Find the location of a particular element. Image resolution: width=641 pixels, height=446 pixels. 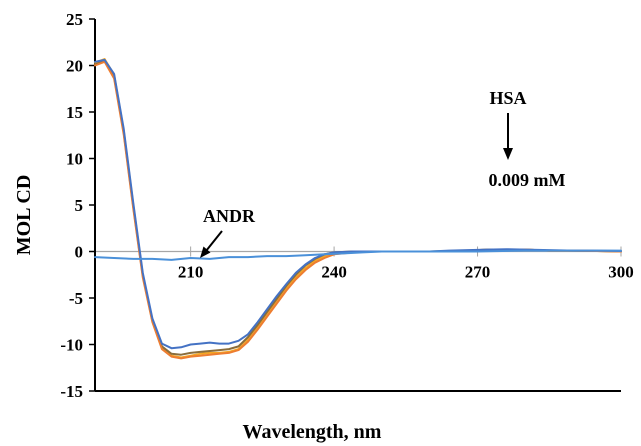

y-axis-ticks: 25 20 15 10 5 0 -5 -10 -15 is located at coordinates (77, 205).